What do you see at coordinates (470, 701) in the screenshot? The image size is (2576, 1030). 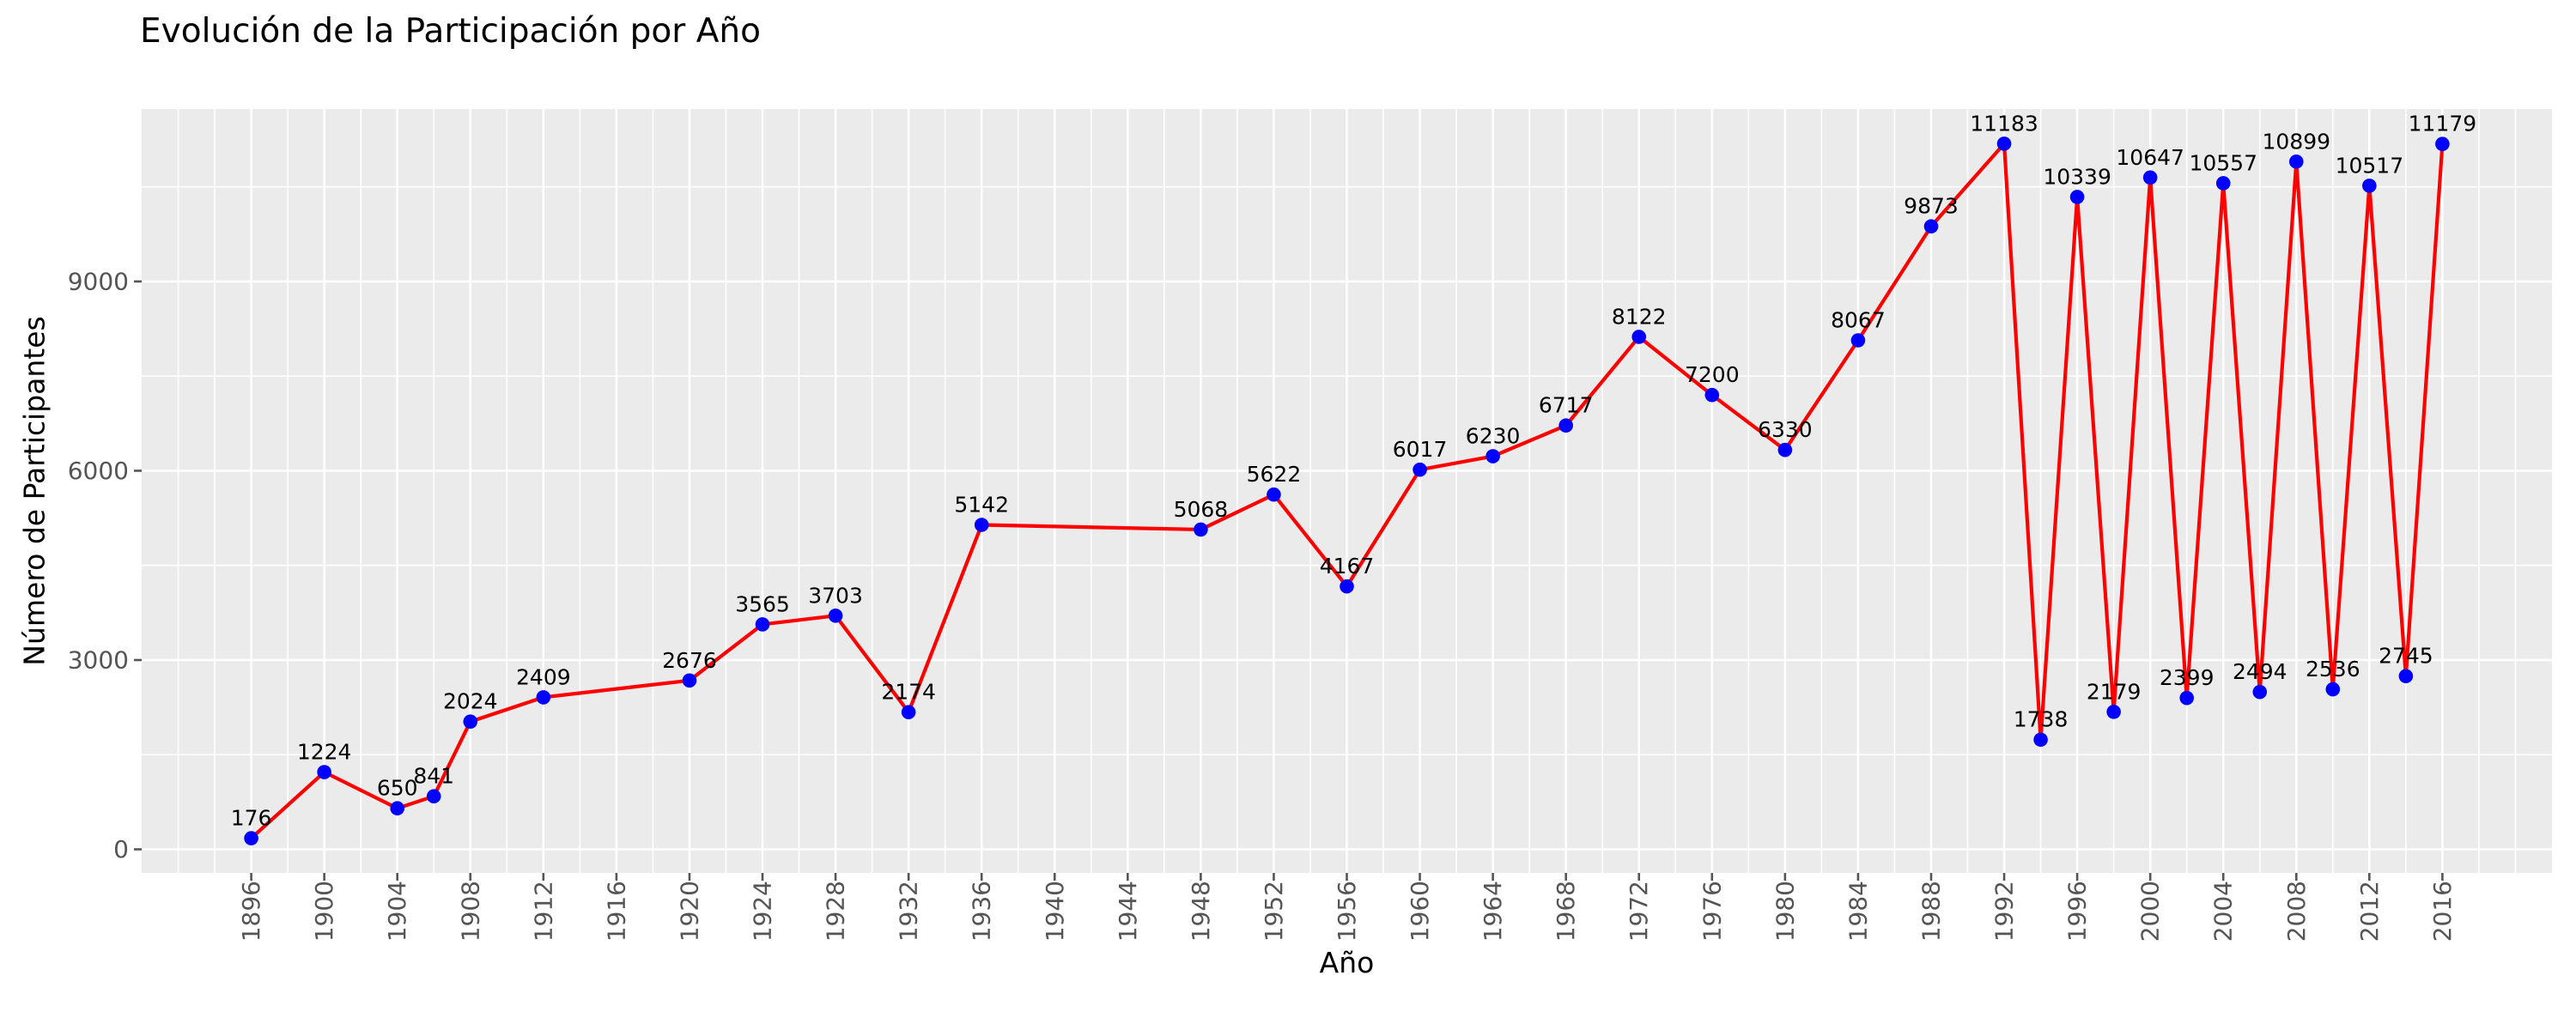 I see `data-point-label: 2024` at bounding box center [470, 701].